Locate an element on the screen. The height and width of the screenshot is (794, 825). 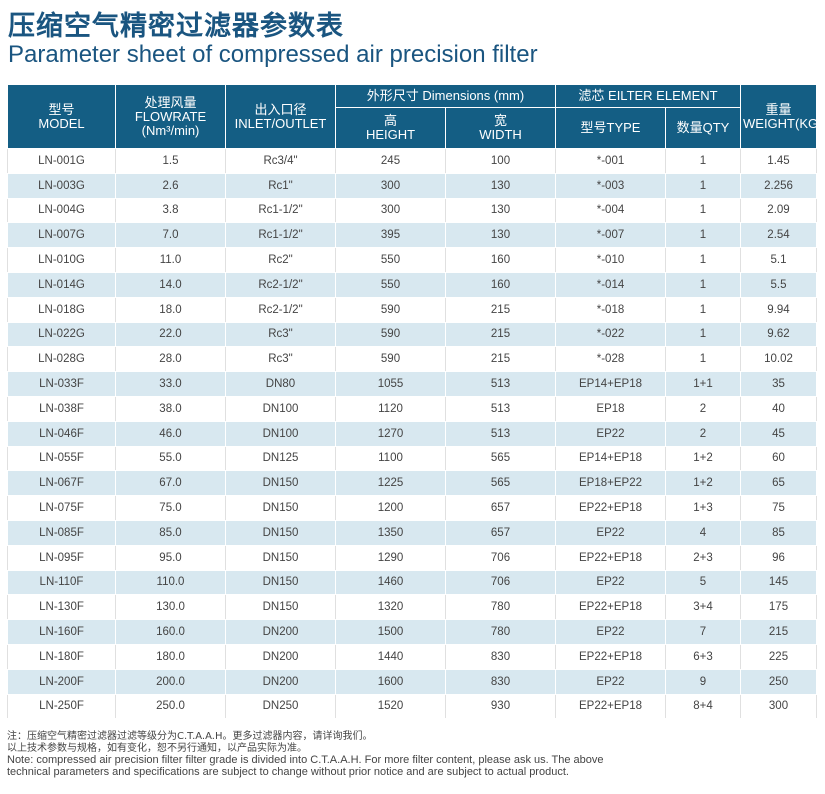
table-row: LN-085F 85.0 DN150 1350 657 EP22 4 85 is located at coordinates (412, 533).